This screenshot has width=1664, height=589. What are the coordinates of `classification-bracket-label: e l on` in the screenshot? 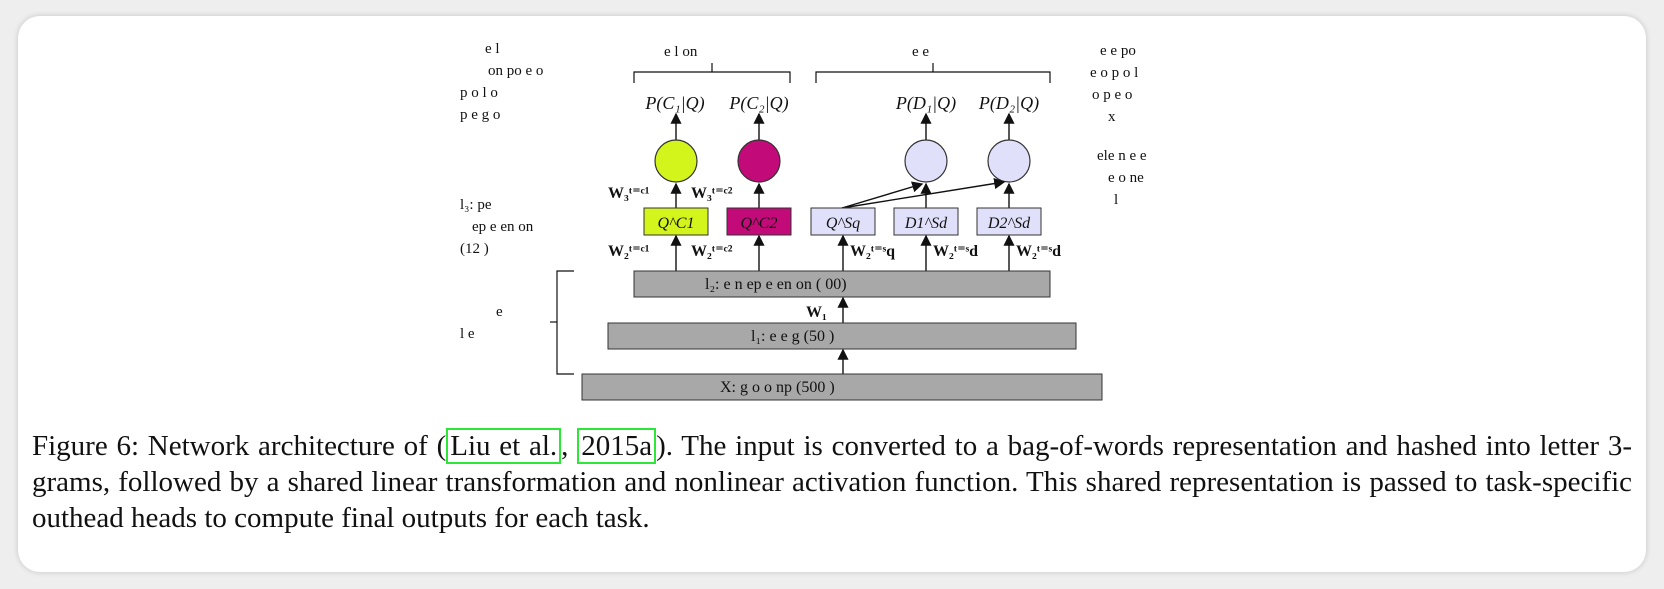 It's located at (681, 52).